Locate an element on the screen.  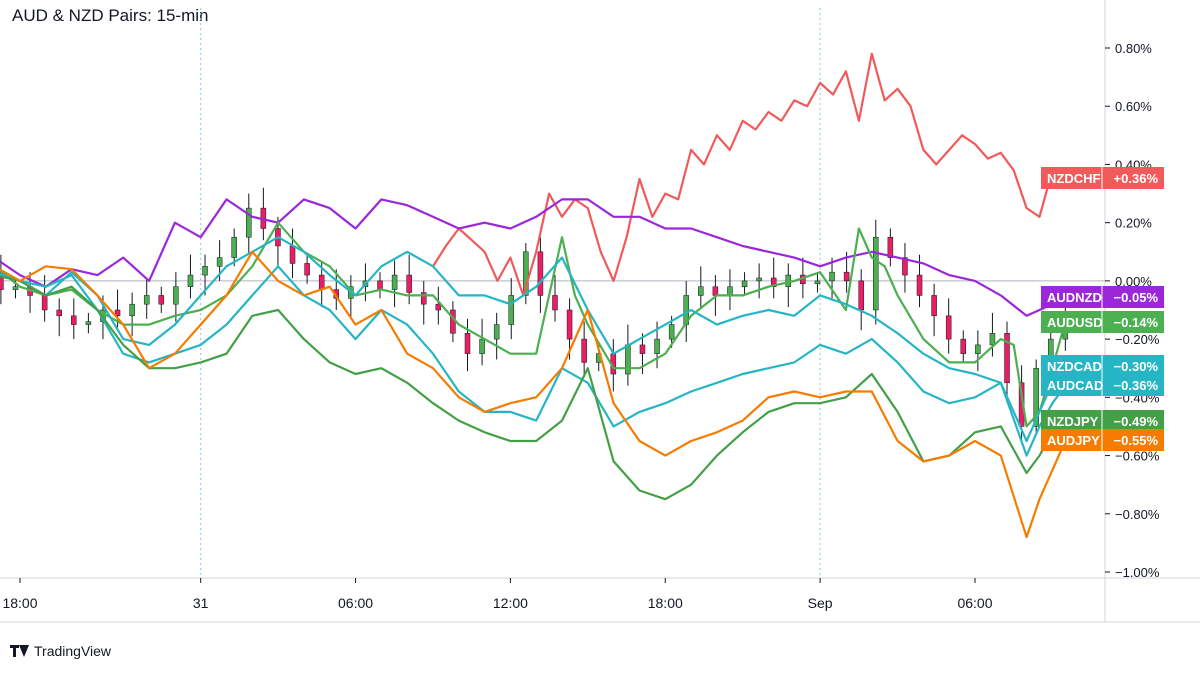
series-tag-audnzd: AUDNZD −0.05% is located at coordinates (1102, 297).